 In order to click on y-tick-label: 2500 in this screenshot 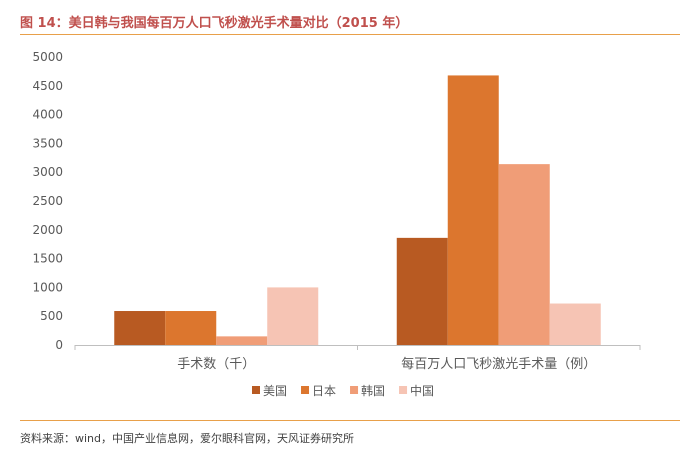, I will do `click(47, 201)`.